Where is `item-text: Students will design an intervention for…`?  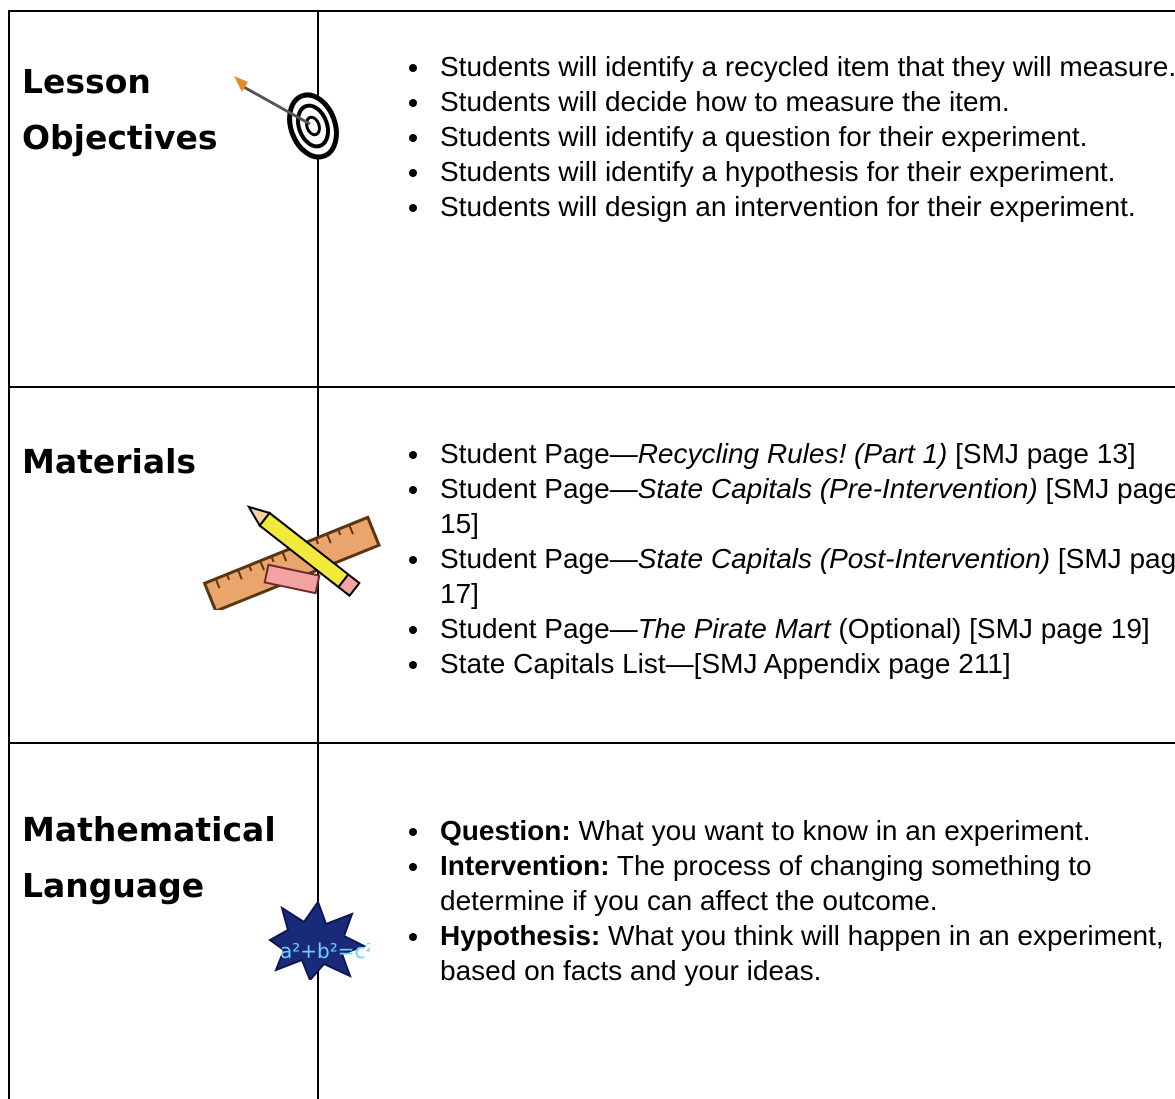
item-text: Students will design an intervention for… is located at coordinates (788, 206).